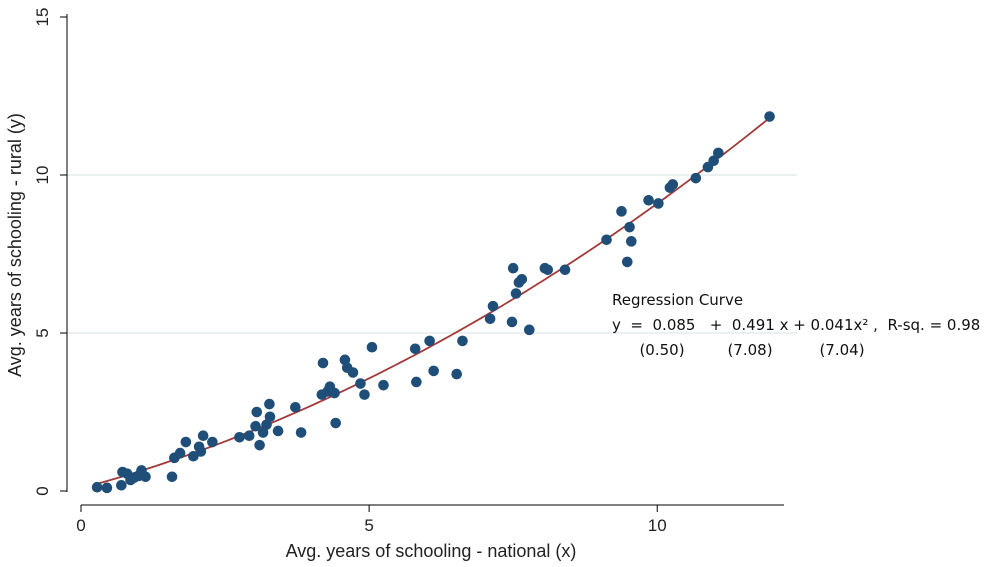 This screenshot has width=997, height=567. Describe the element at coordinates (677, 300) in the screenshot. I see `annotation-title: Regression Curve` at that location.